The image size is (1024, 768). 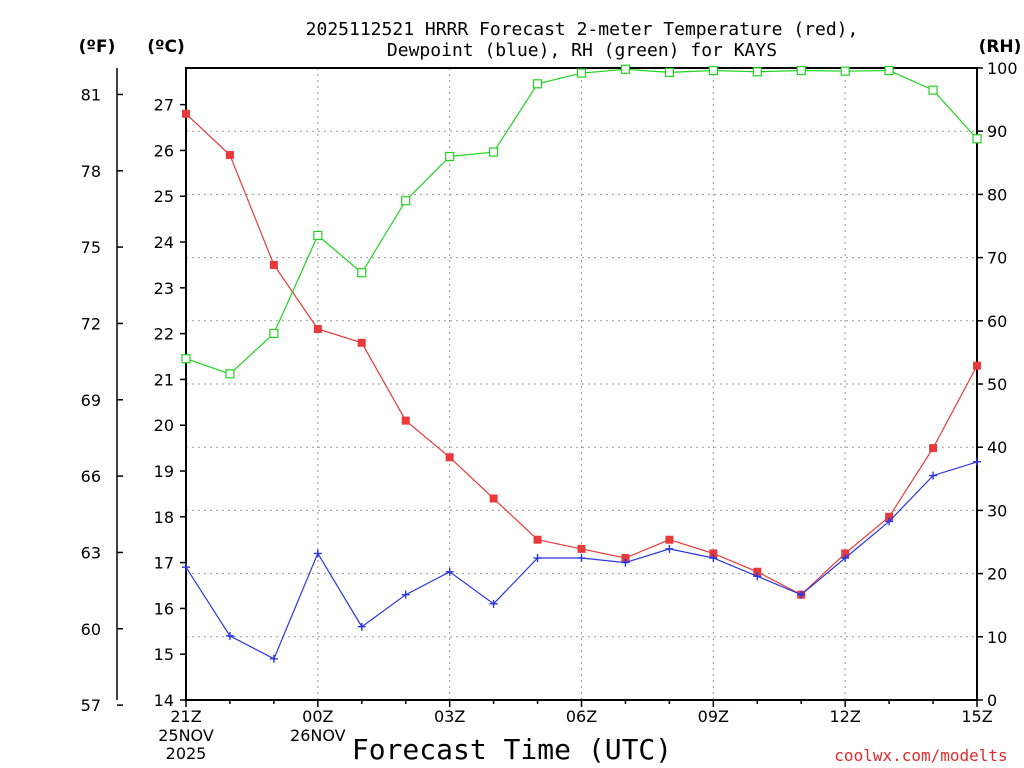 I want to click on time-tick-label: 21Z, so click(x=185, y=716).